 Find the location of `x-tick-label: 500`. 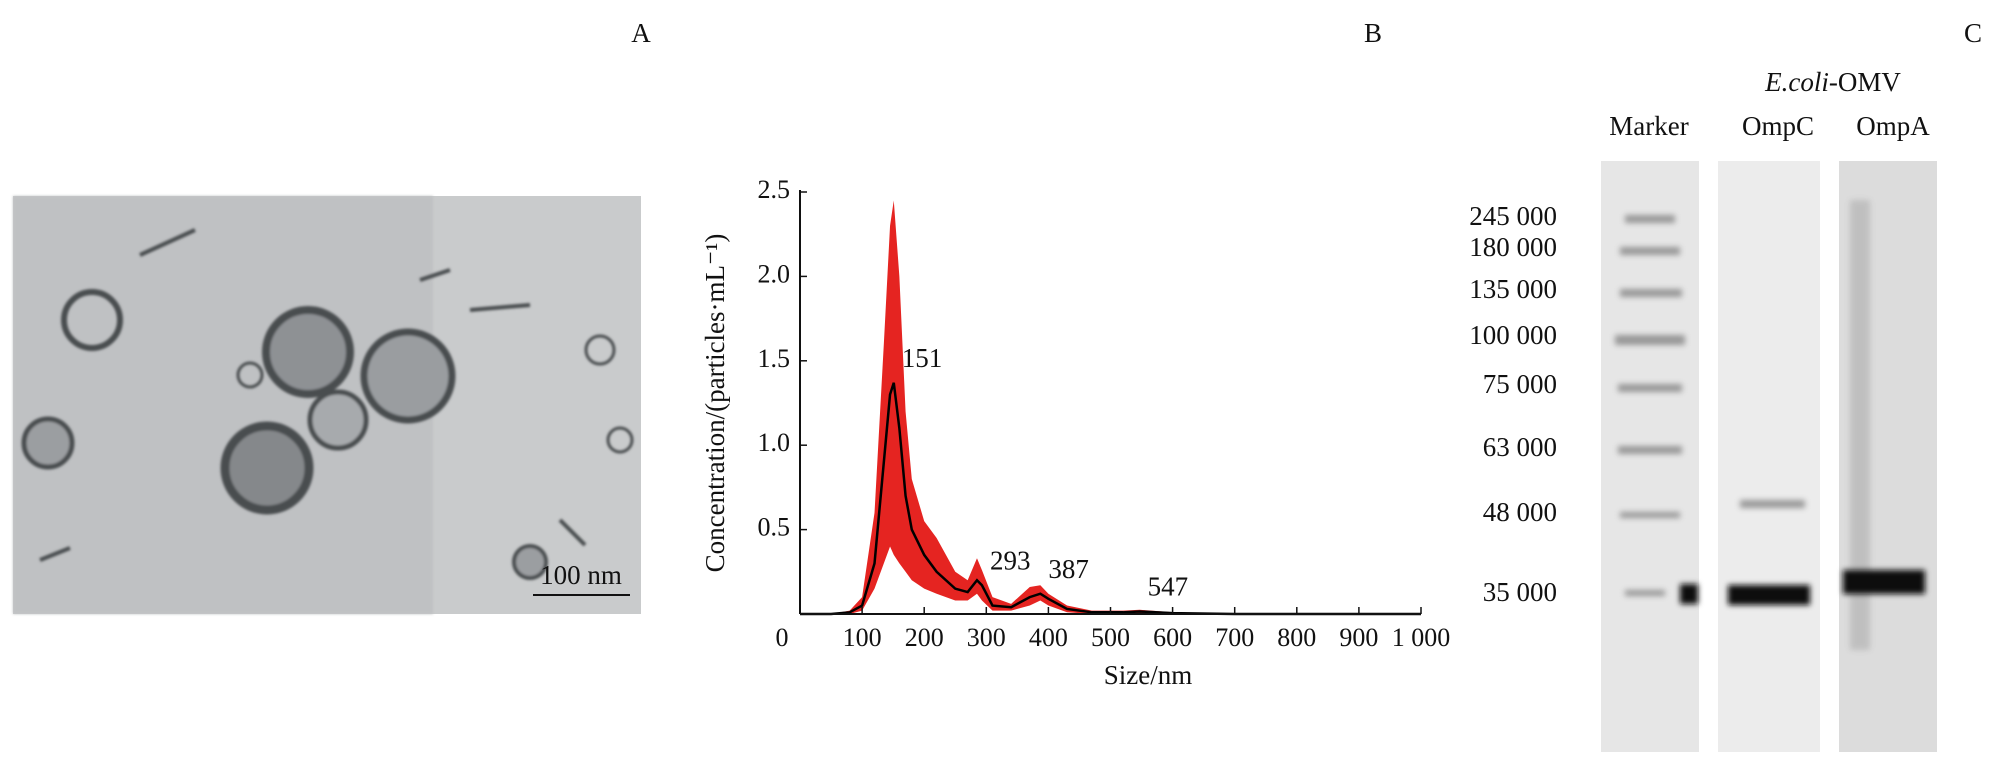

x-tick-label: 500 is located at coordinates (1110, 637).